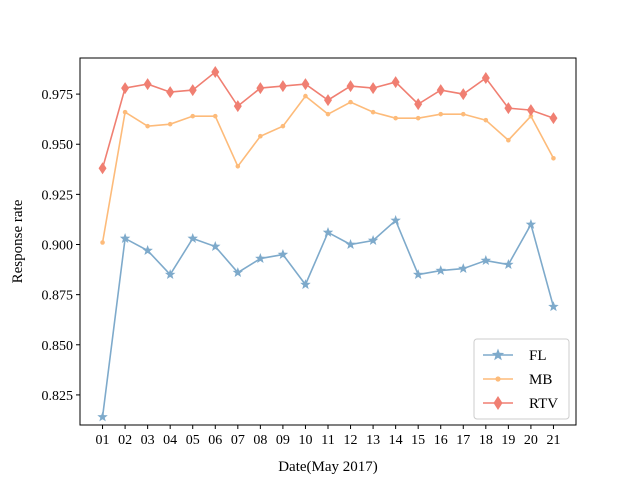 Image resolution: width=640 pixels, height=480 pixels. I want to click on legend-item-rtv: RTV, so click(520, 404).